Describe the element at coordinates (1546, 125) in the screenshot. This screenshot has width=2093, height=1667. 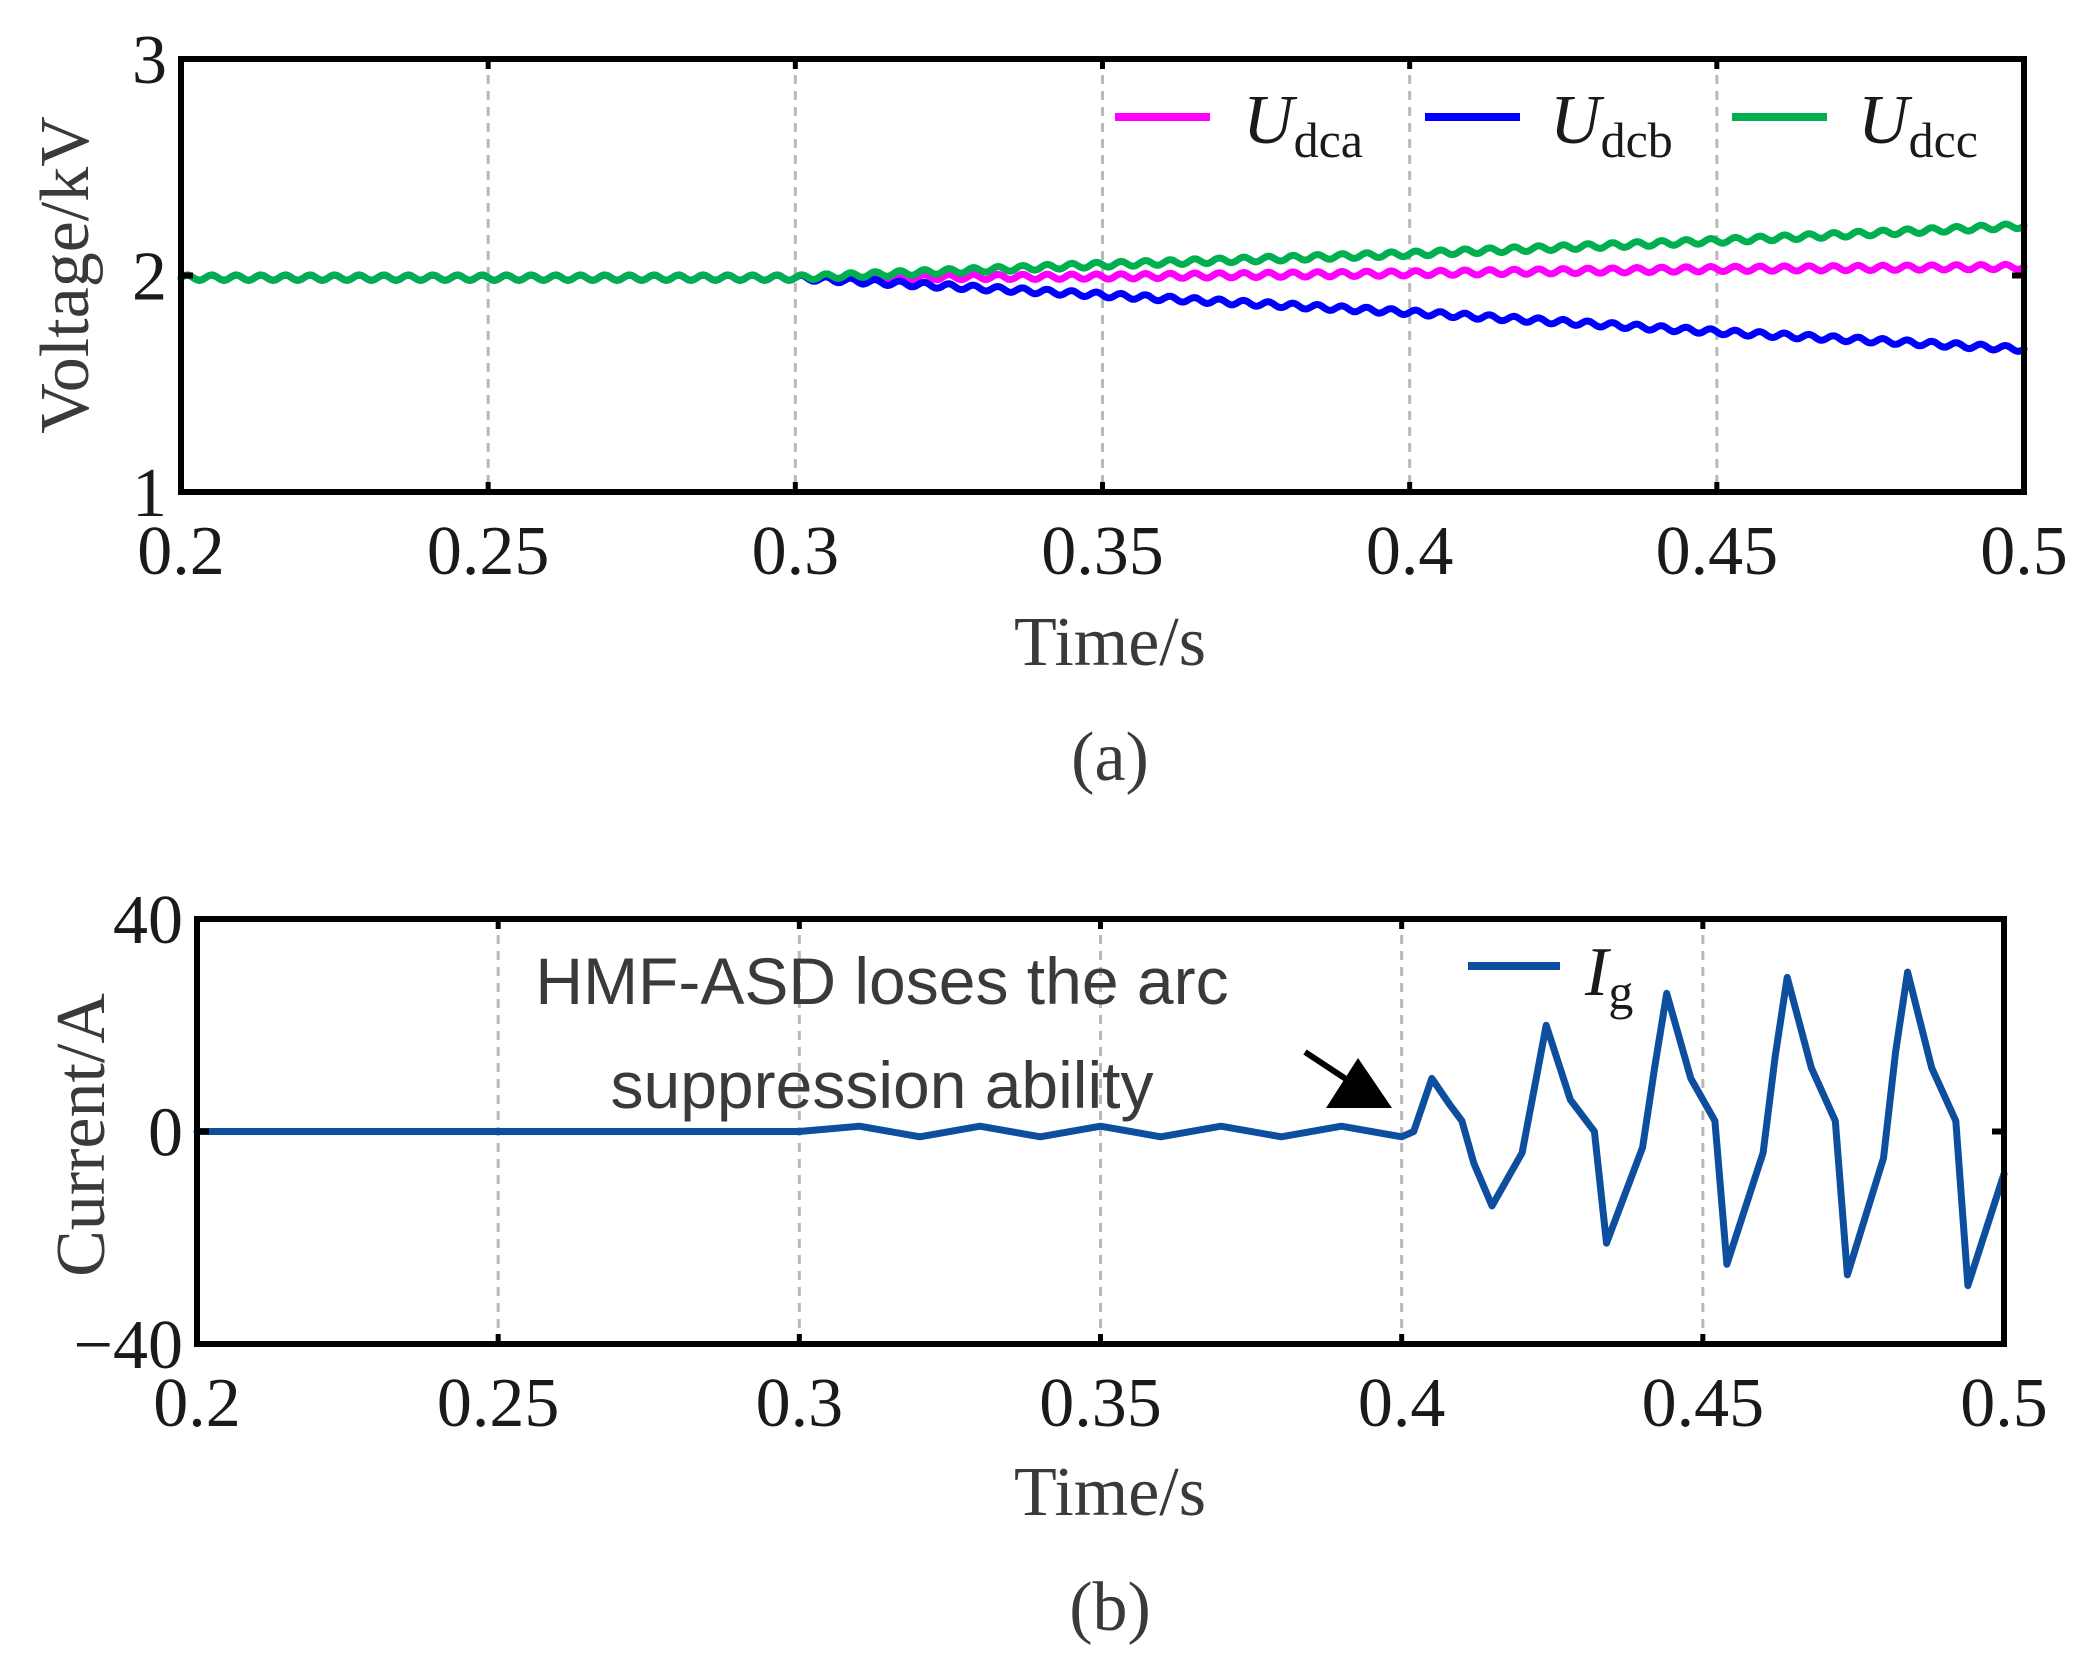
I see `chart-a-legend: Udca Udcb Udcc` at that location.